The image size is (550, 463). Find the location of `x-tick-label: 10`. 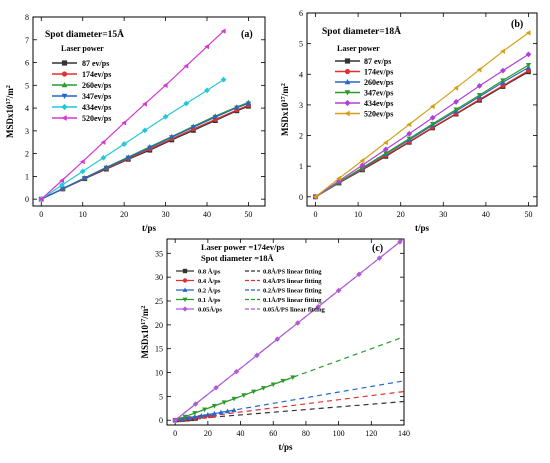

x-tick-label: 10 is located at coordinates (83, 214).